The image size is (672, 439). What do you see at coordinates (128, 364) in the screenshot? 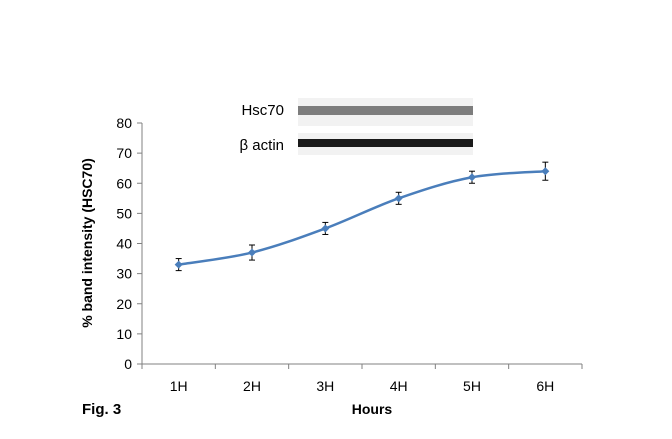
I see `y-tick-label: 0` at bounding box center [128, 364].